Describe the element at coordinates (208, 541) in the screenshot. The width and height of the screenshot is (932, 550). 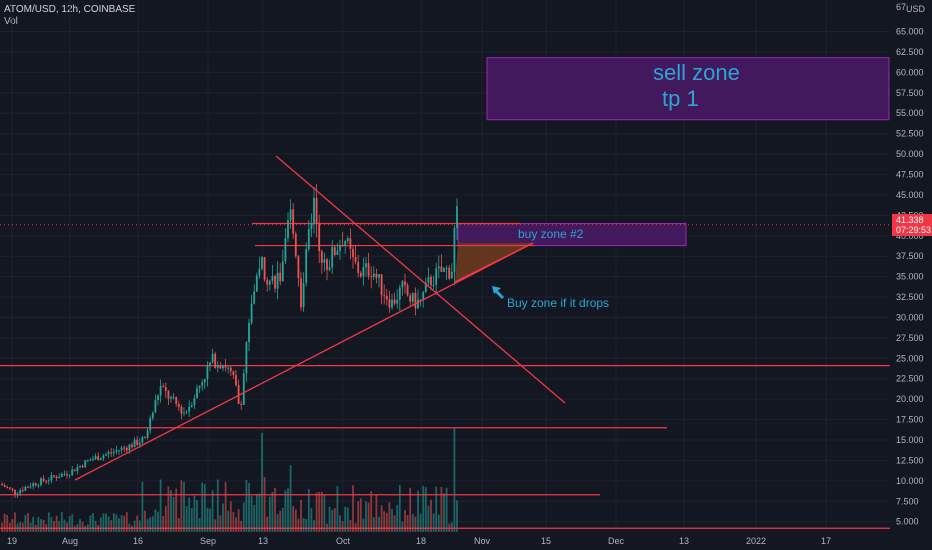
I see `x-tick-label: Sep` at that location.